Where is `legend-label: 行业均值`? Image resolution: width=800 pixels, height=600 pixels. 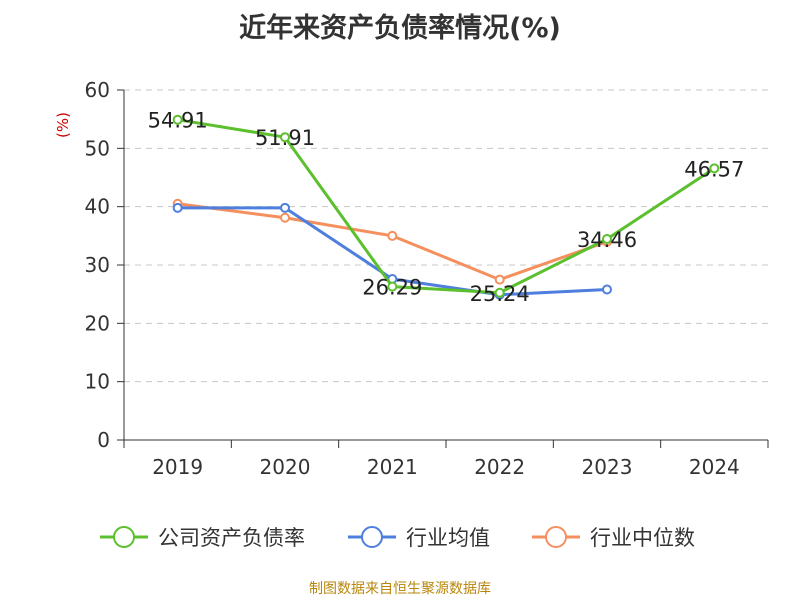 legend-label: 行业均值 is located at coordinates (448, 538).